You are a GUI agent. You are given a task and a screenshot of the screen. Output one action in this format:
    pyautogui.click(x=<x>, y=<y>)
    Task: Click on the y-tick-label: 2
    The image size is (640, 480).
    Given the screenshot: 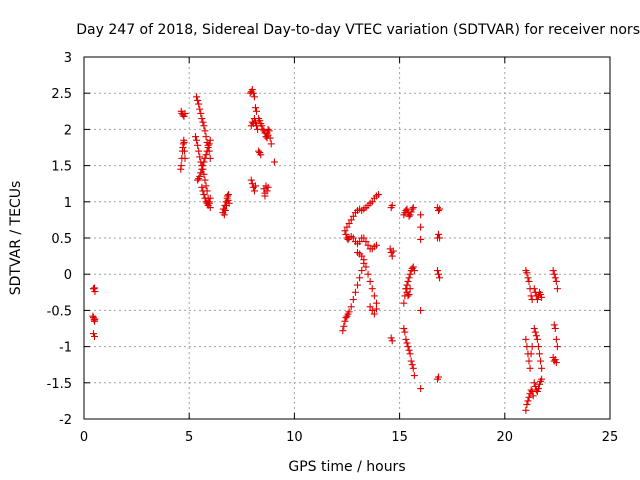 What is the action you would take?
    pyautogui.click(x=68, y=130)
    